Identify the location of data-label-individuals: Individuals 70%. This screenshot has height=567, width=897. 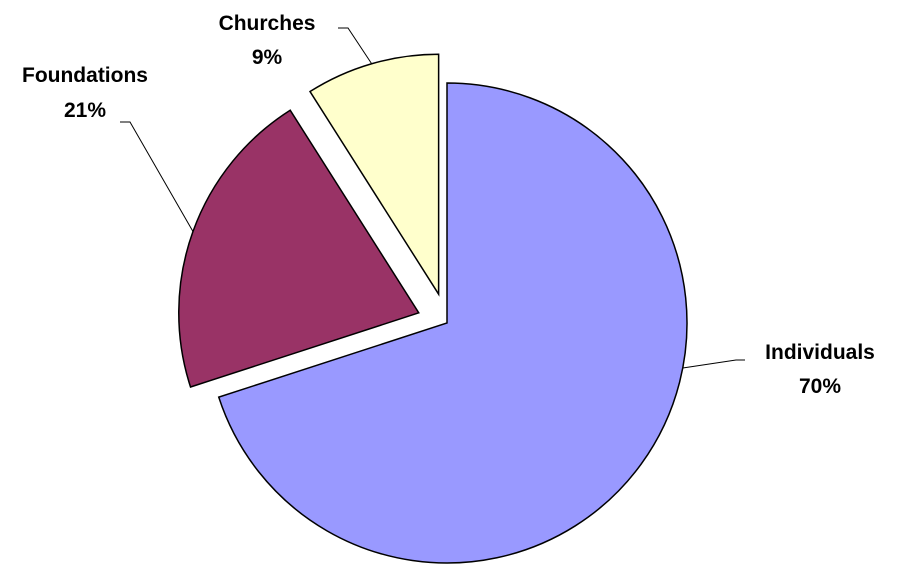
(820, 369).